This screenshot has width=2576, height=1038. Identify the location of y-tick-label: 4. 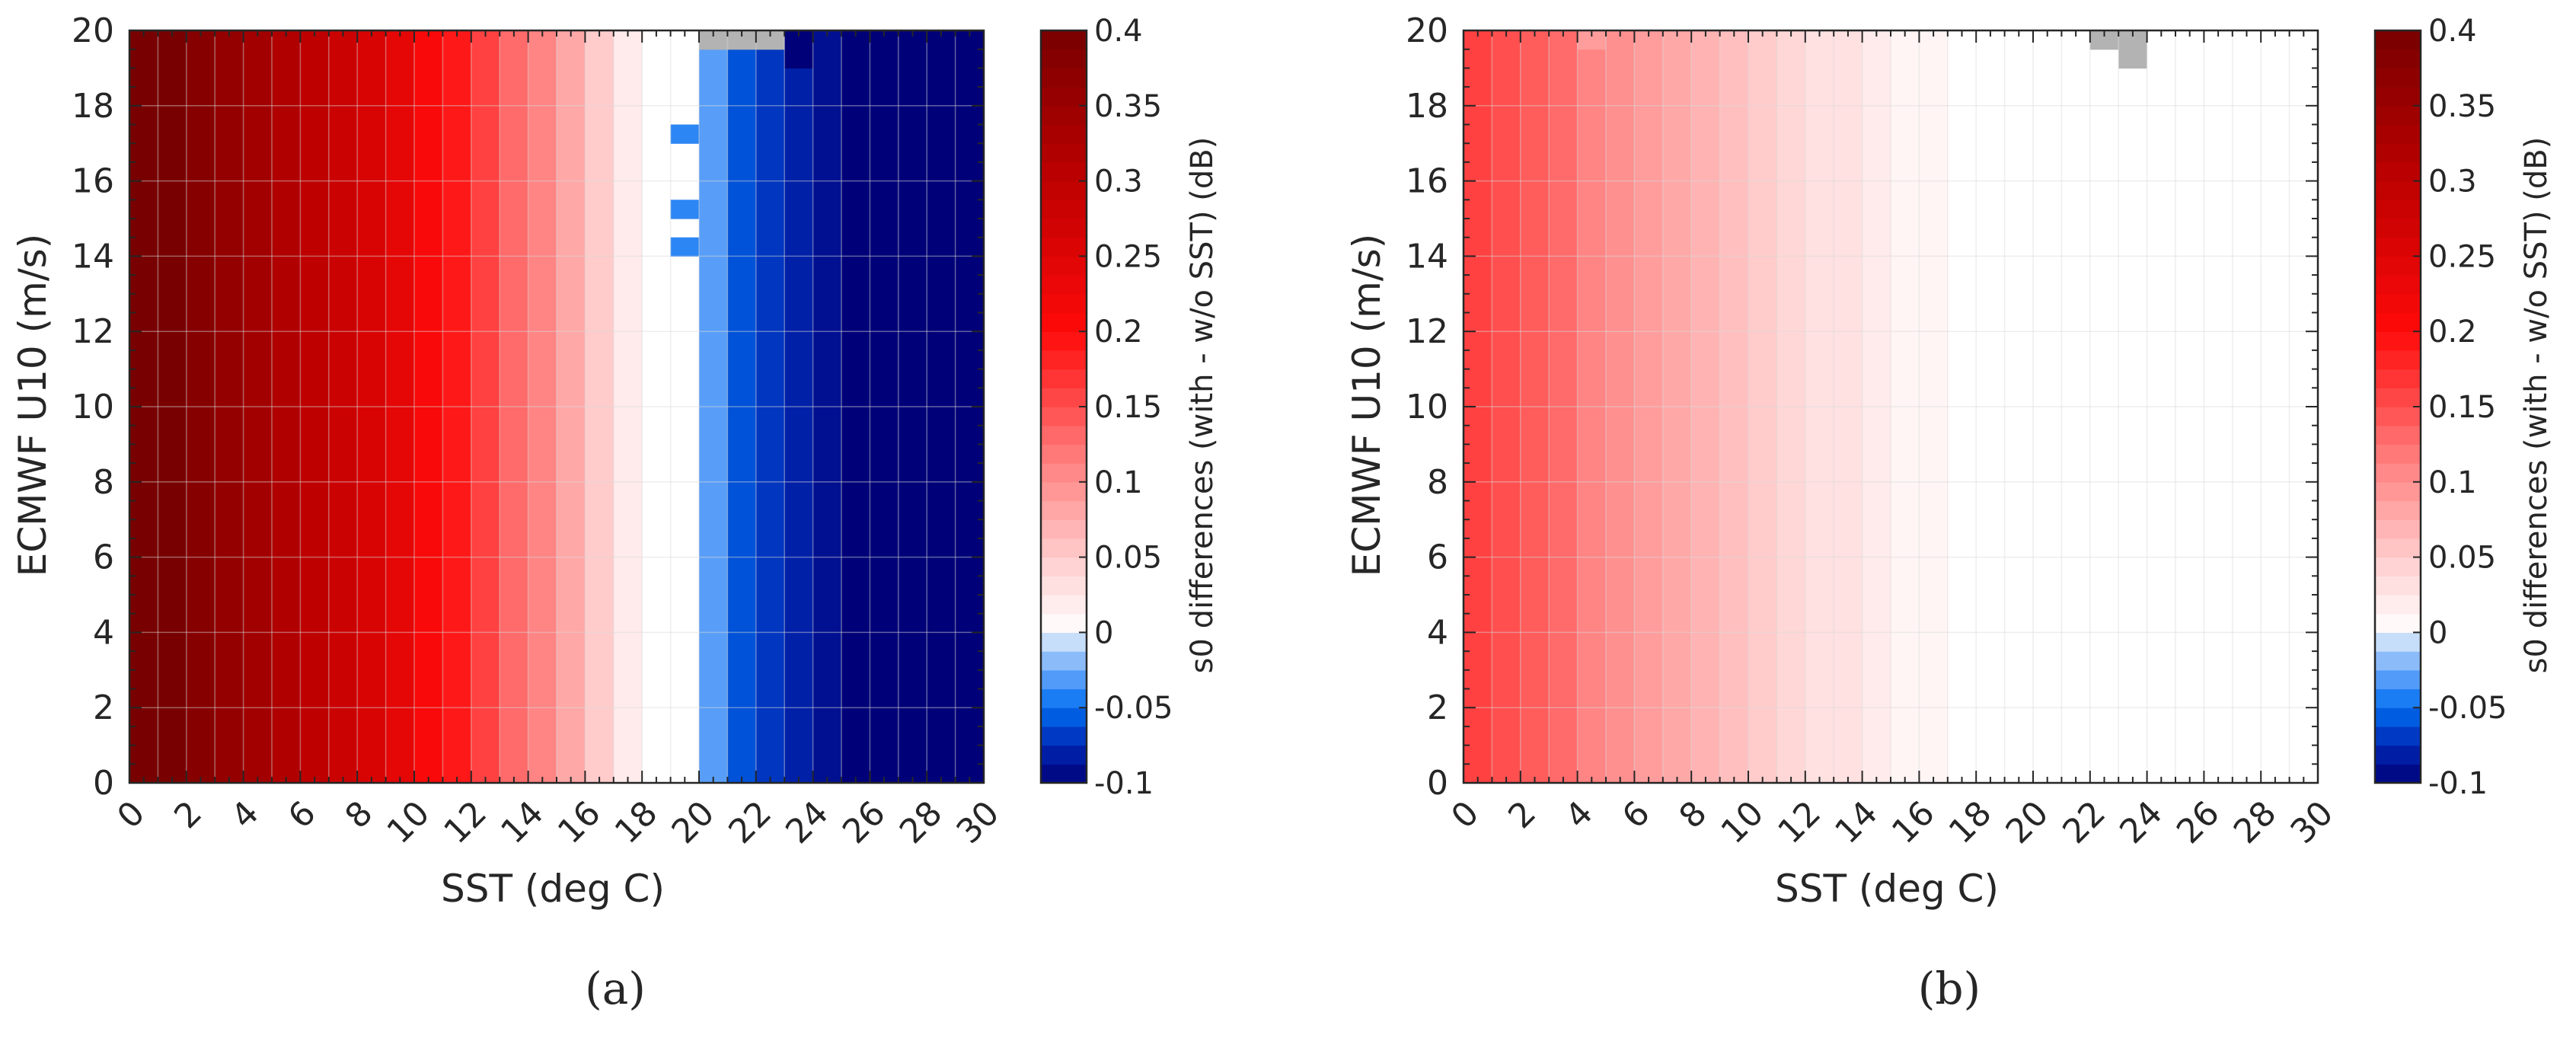
(1437, 632).